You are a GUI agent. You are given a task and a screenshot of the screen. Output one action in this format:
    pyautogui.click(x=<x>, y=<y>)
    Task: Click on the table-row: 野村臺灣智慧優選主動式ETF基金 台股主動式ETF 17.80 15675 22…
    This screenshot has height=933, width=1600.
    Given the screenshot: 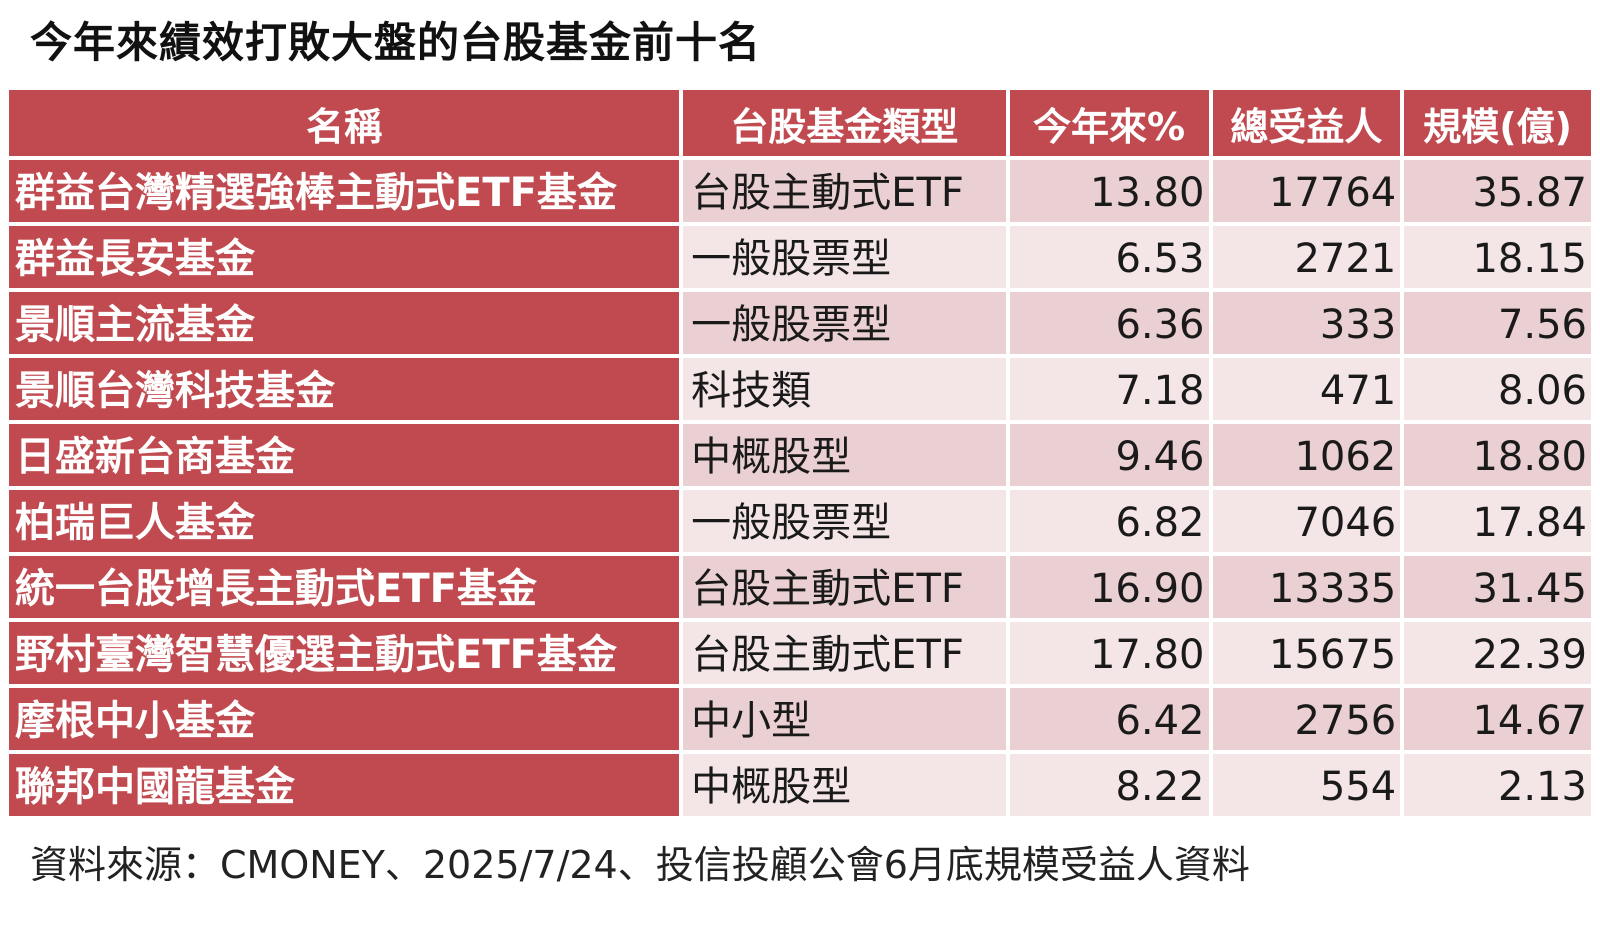 What is the action you would take?
    pyautogui.click(x=799, y=653)
    